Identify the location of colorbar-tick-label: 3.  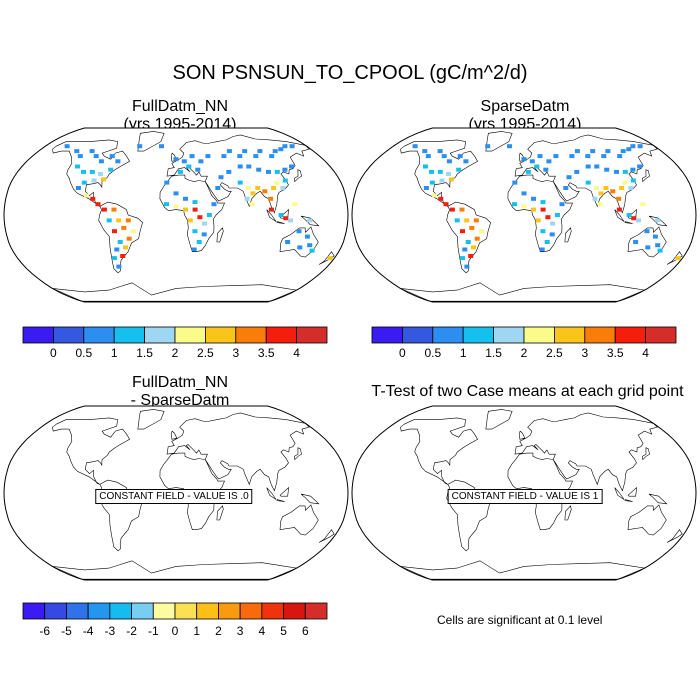
(585, 353).